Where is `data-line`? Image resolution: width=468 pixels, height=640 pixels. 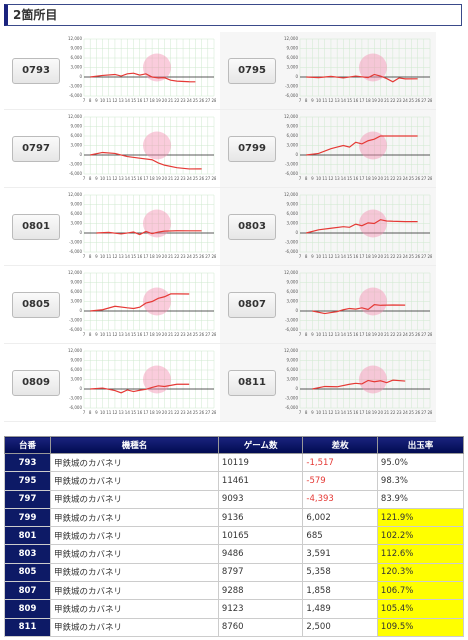
data-line is located at coordinates (146, 160).